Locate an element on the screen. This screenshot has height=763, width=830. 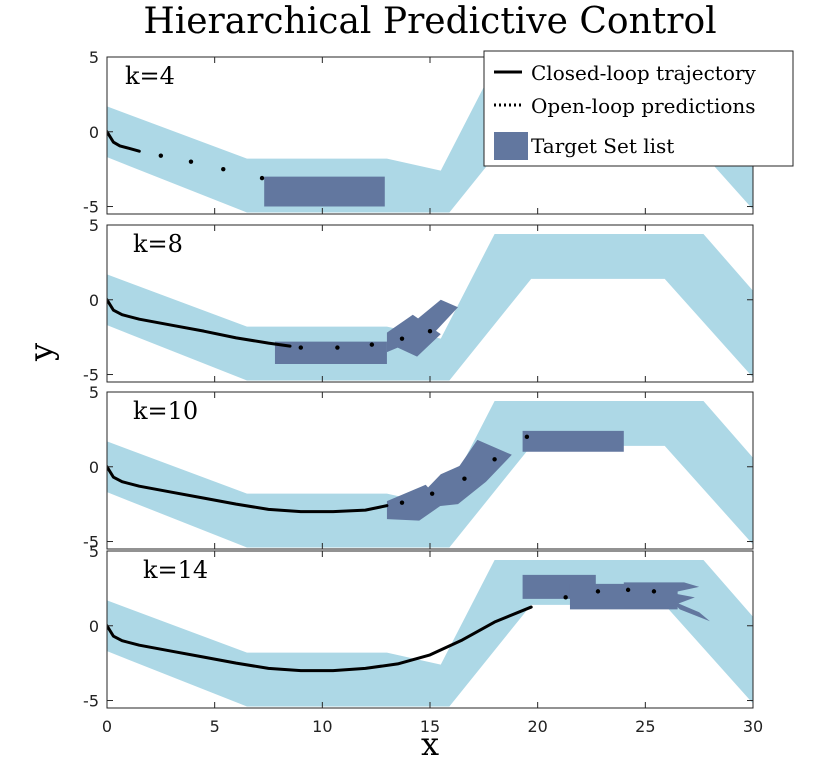
legend-entry-label: Open-loop predictions is located at coordinates (643, 106).